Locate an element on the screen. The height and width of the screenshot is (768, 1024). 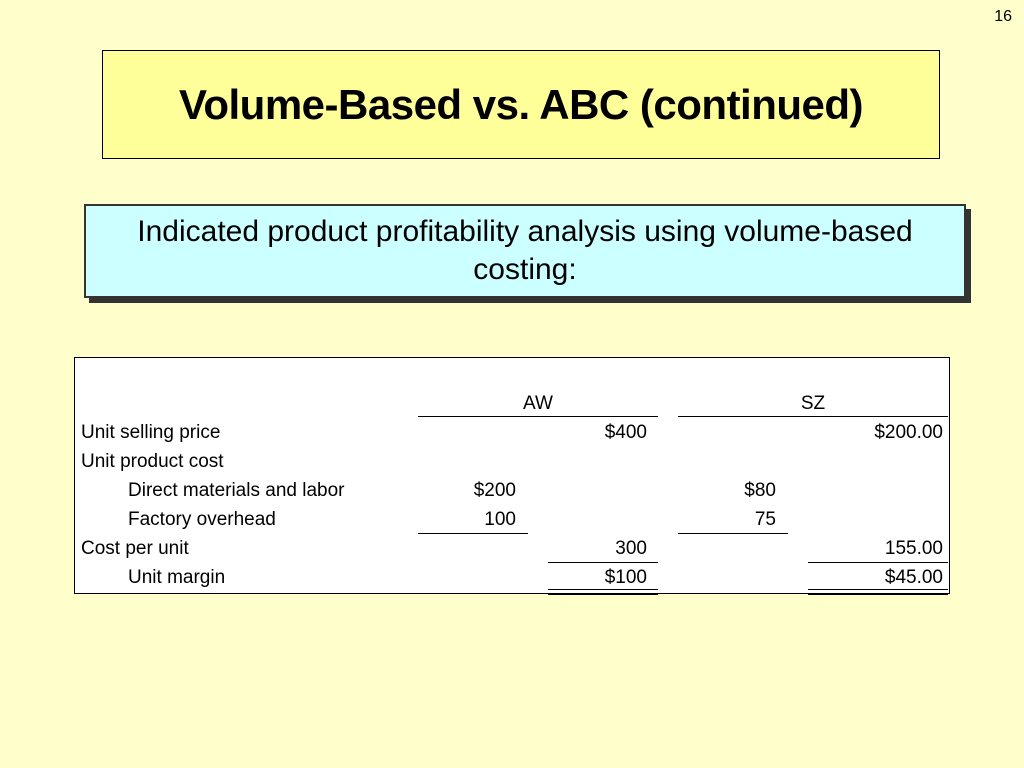
title-box: Volume-Based vs. ABC (continued) is located at coordinates (521, 104).